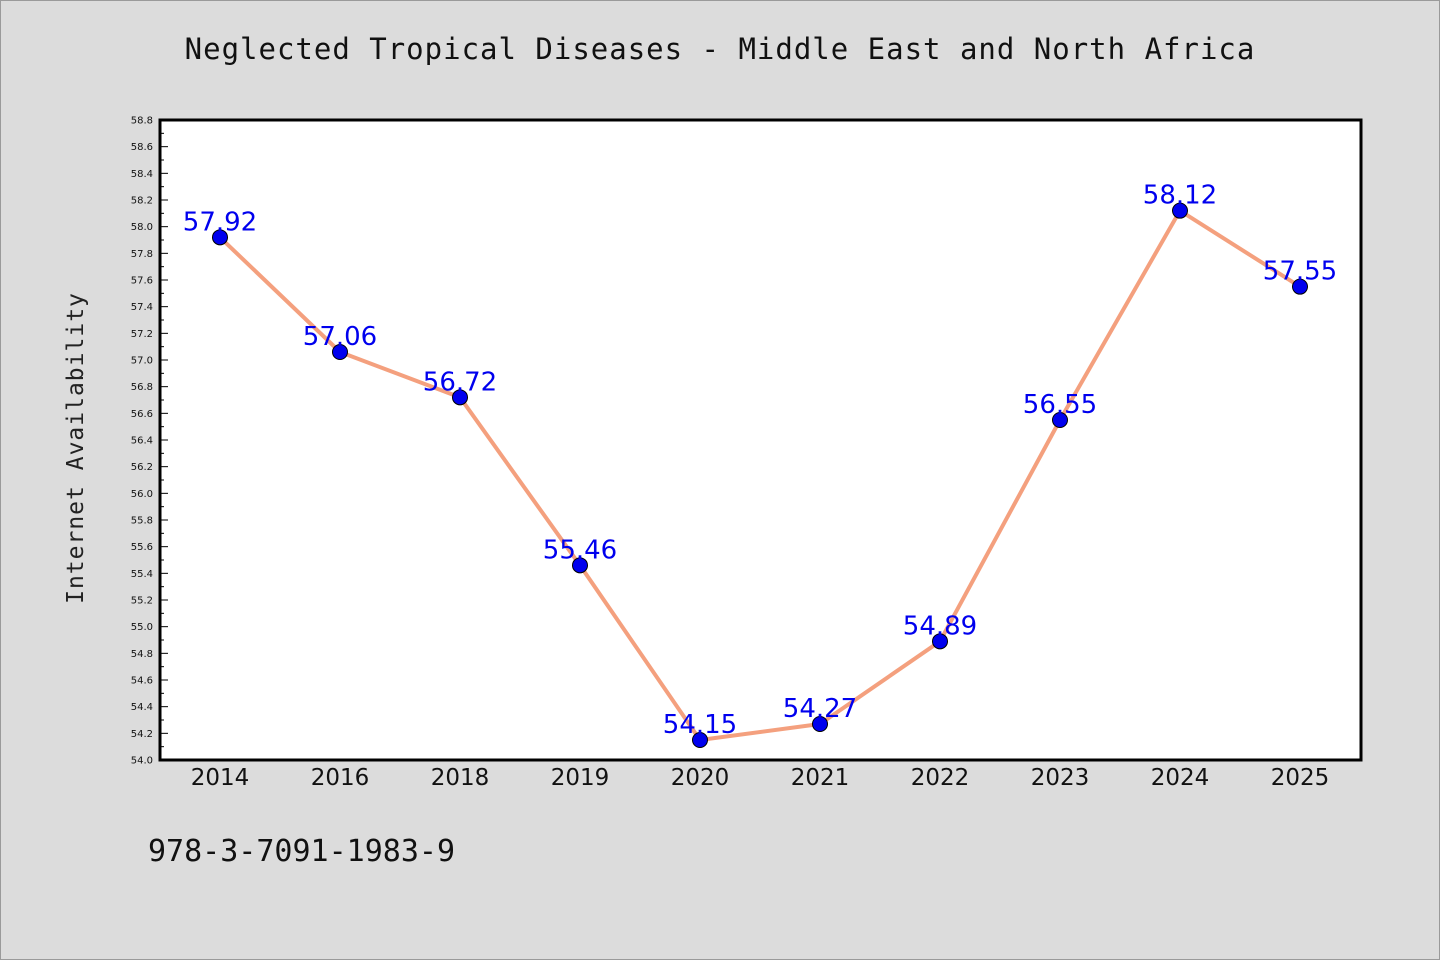 Image resolution: width=1440 pixels, height=960 pixels. What do you see at coordinates (1060, 778) in the screenshot?
I see `x-tick-label: 2023` at bounding box center [1060, 778].